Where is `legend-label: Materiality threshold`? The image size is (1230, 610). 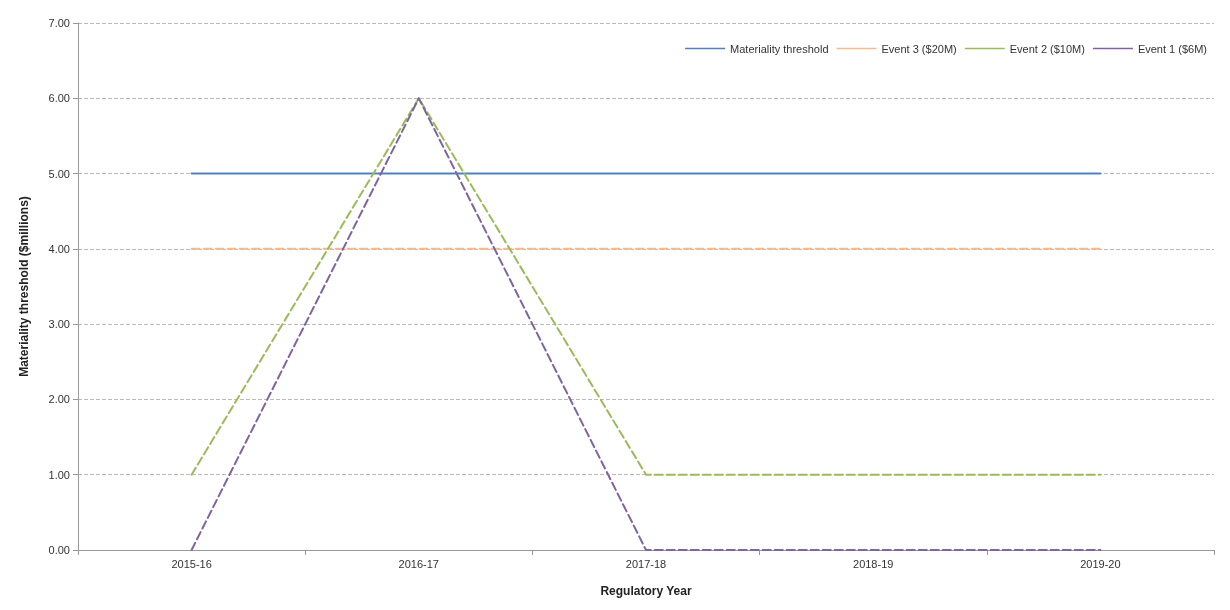
legend-label: Materiality threshold is located at coordinates (779, 48).